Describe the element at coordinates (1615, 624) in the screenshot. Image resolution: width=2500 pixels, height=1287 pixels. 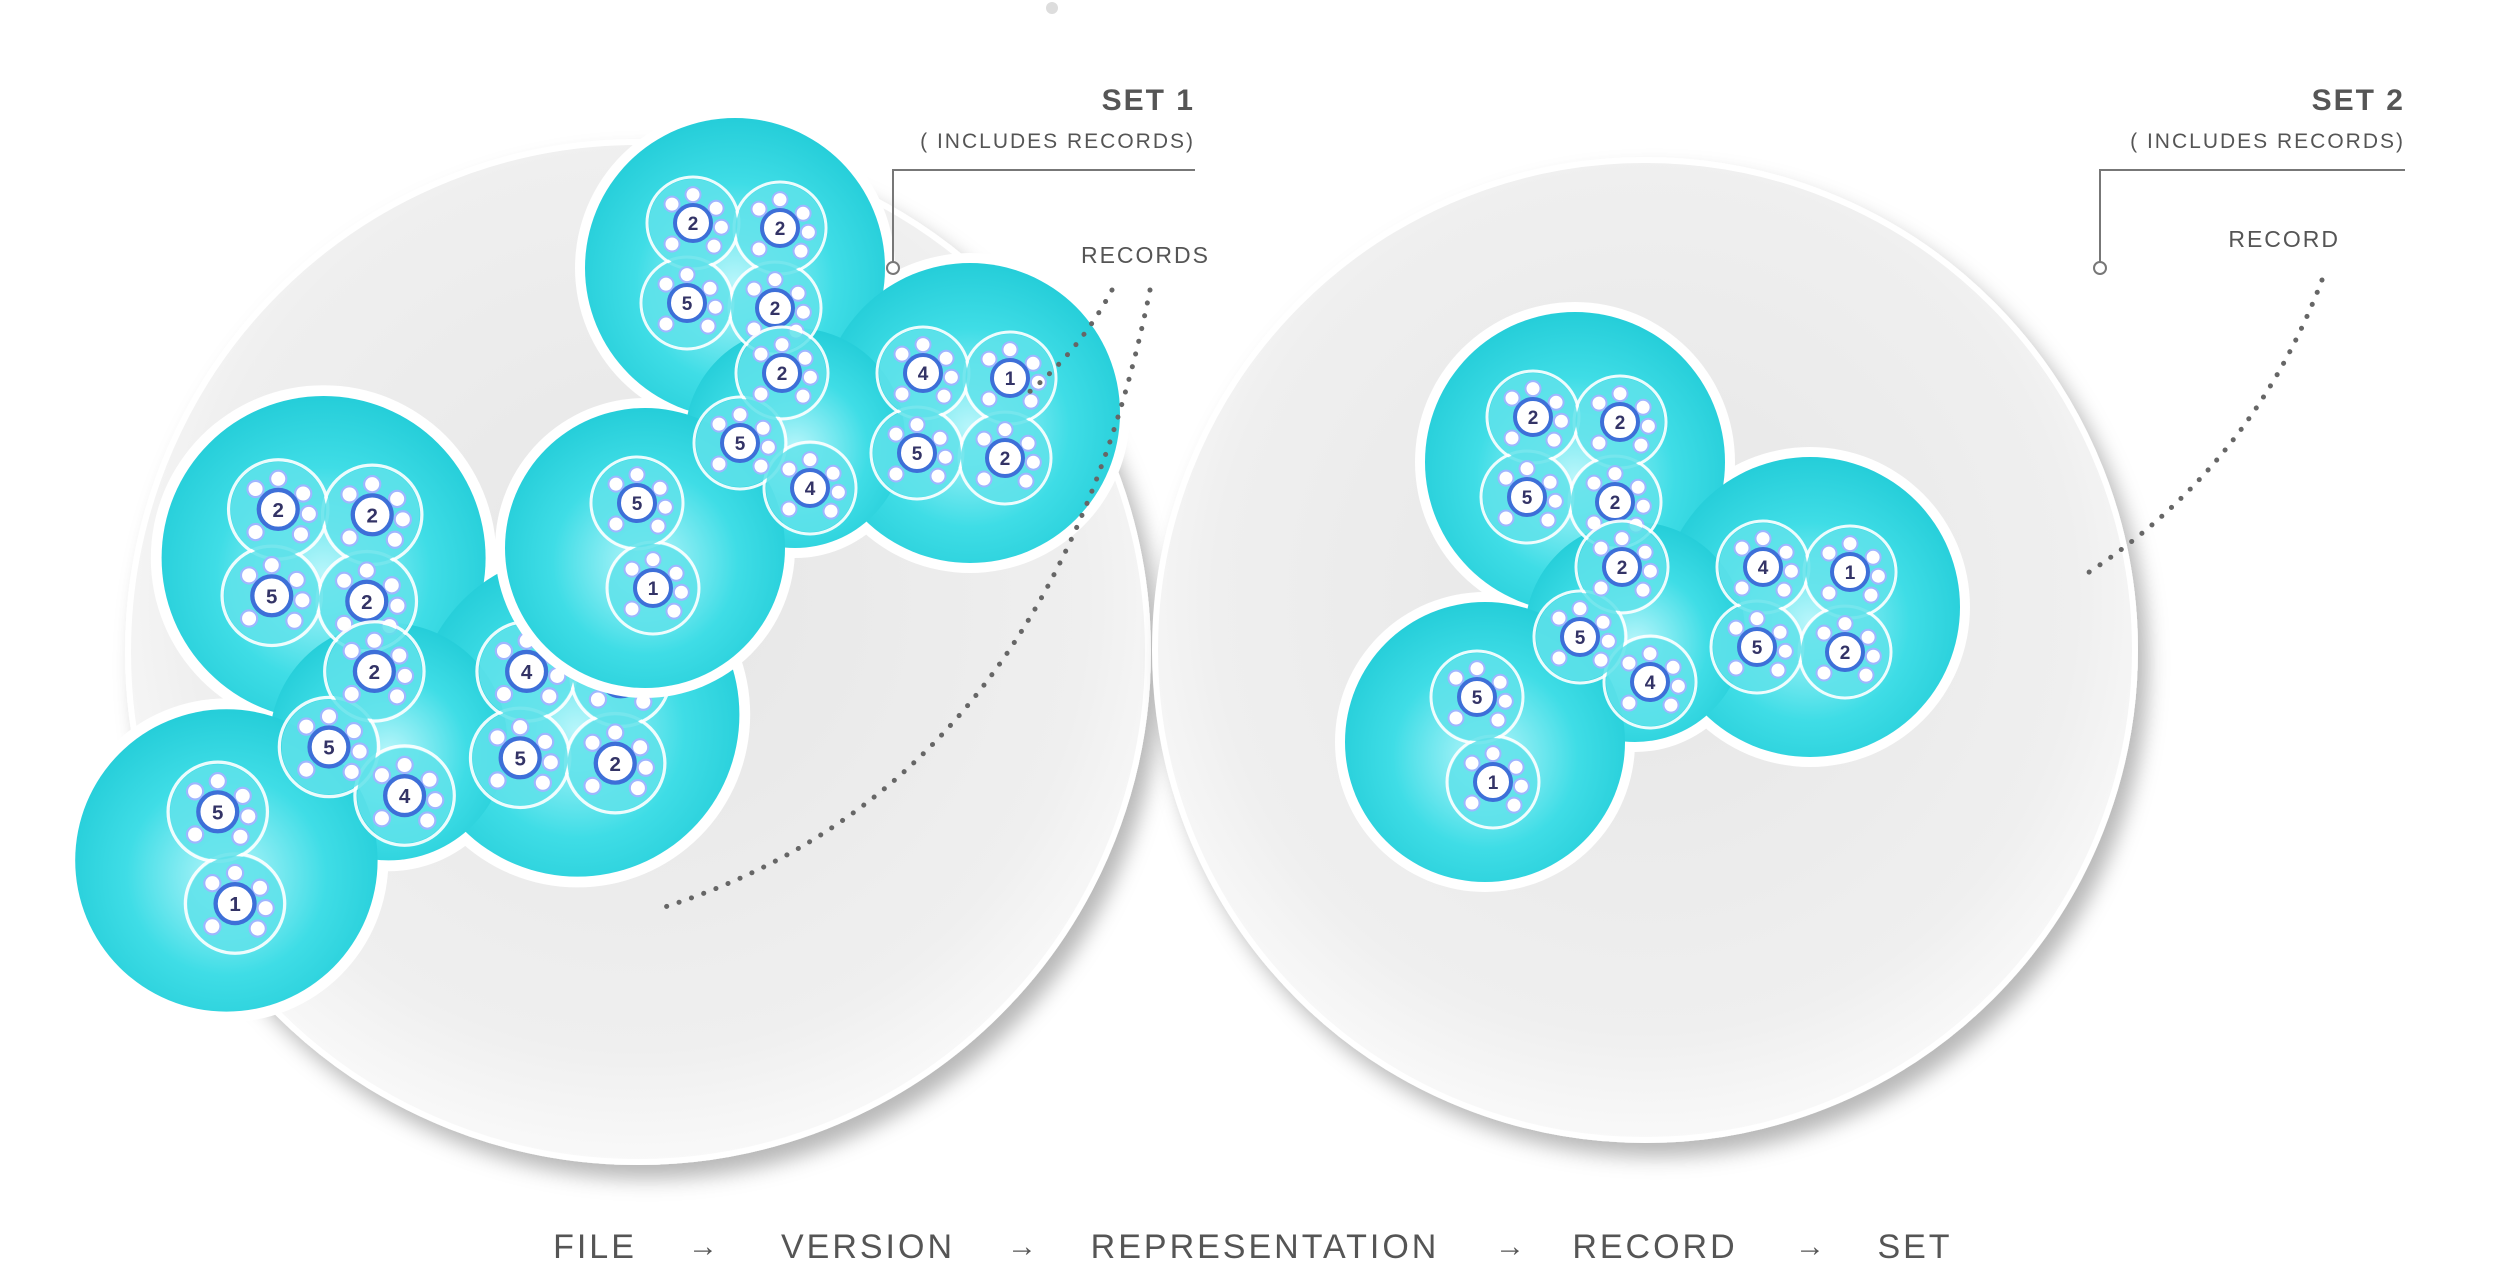
I see `representation: 2 5 4` at that location.